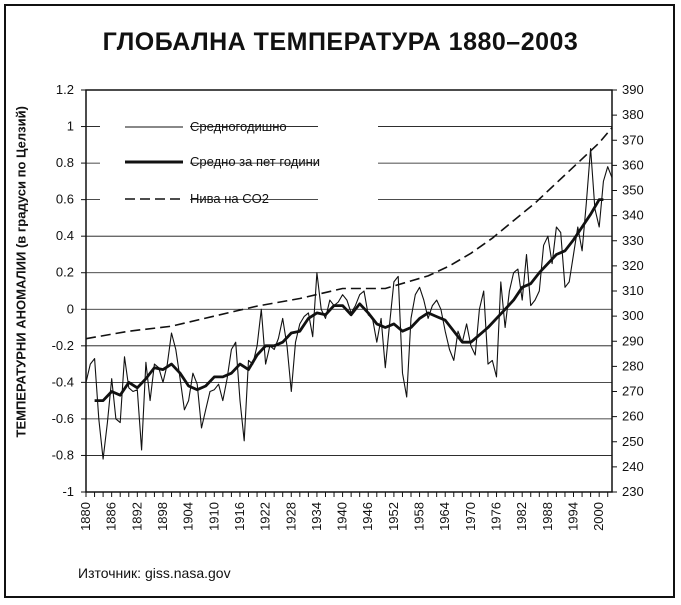  Describe the element at coordinates (63, 418) in the screenshot. I see `y-tick-label: -0.6` at that location.